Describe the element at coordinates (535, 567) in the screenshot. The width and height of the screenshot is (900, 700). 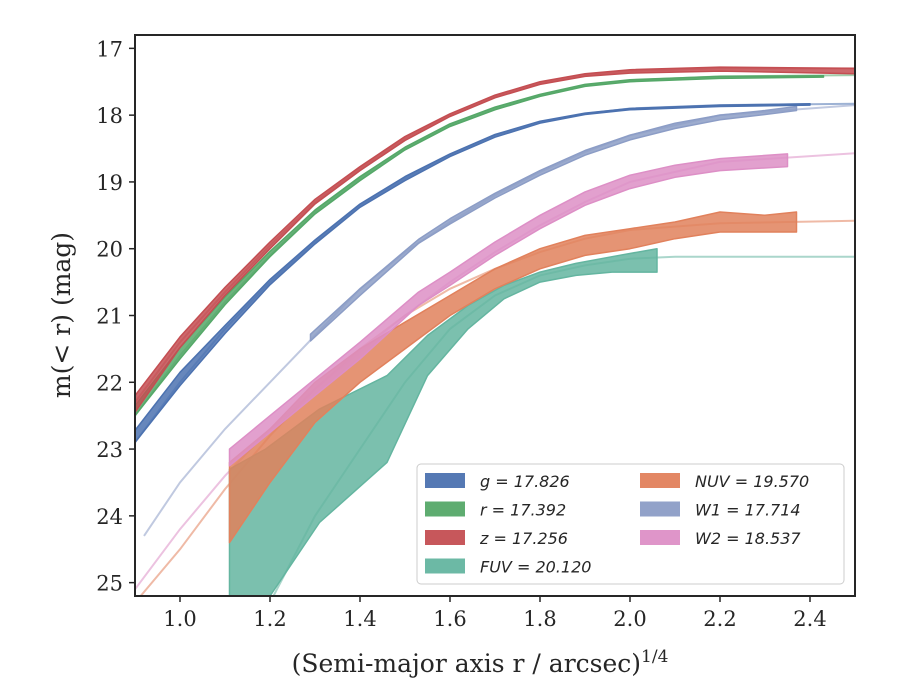
I see `legend-entry: FUV = 20.120` at that location.